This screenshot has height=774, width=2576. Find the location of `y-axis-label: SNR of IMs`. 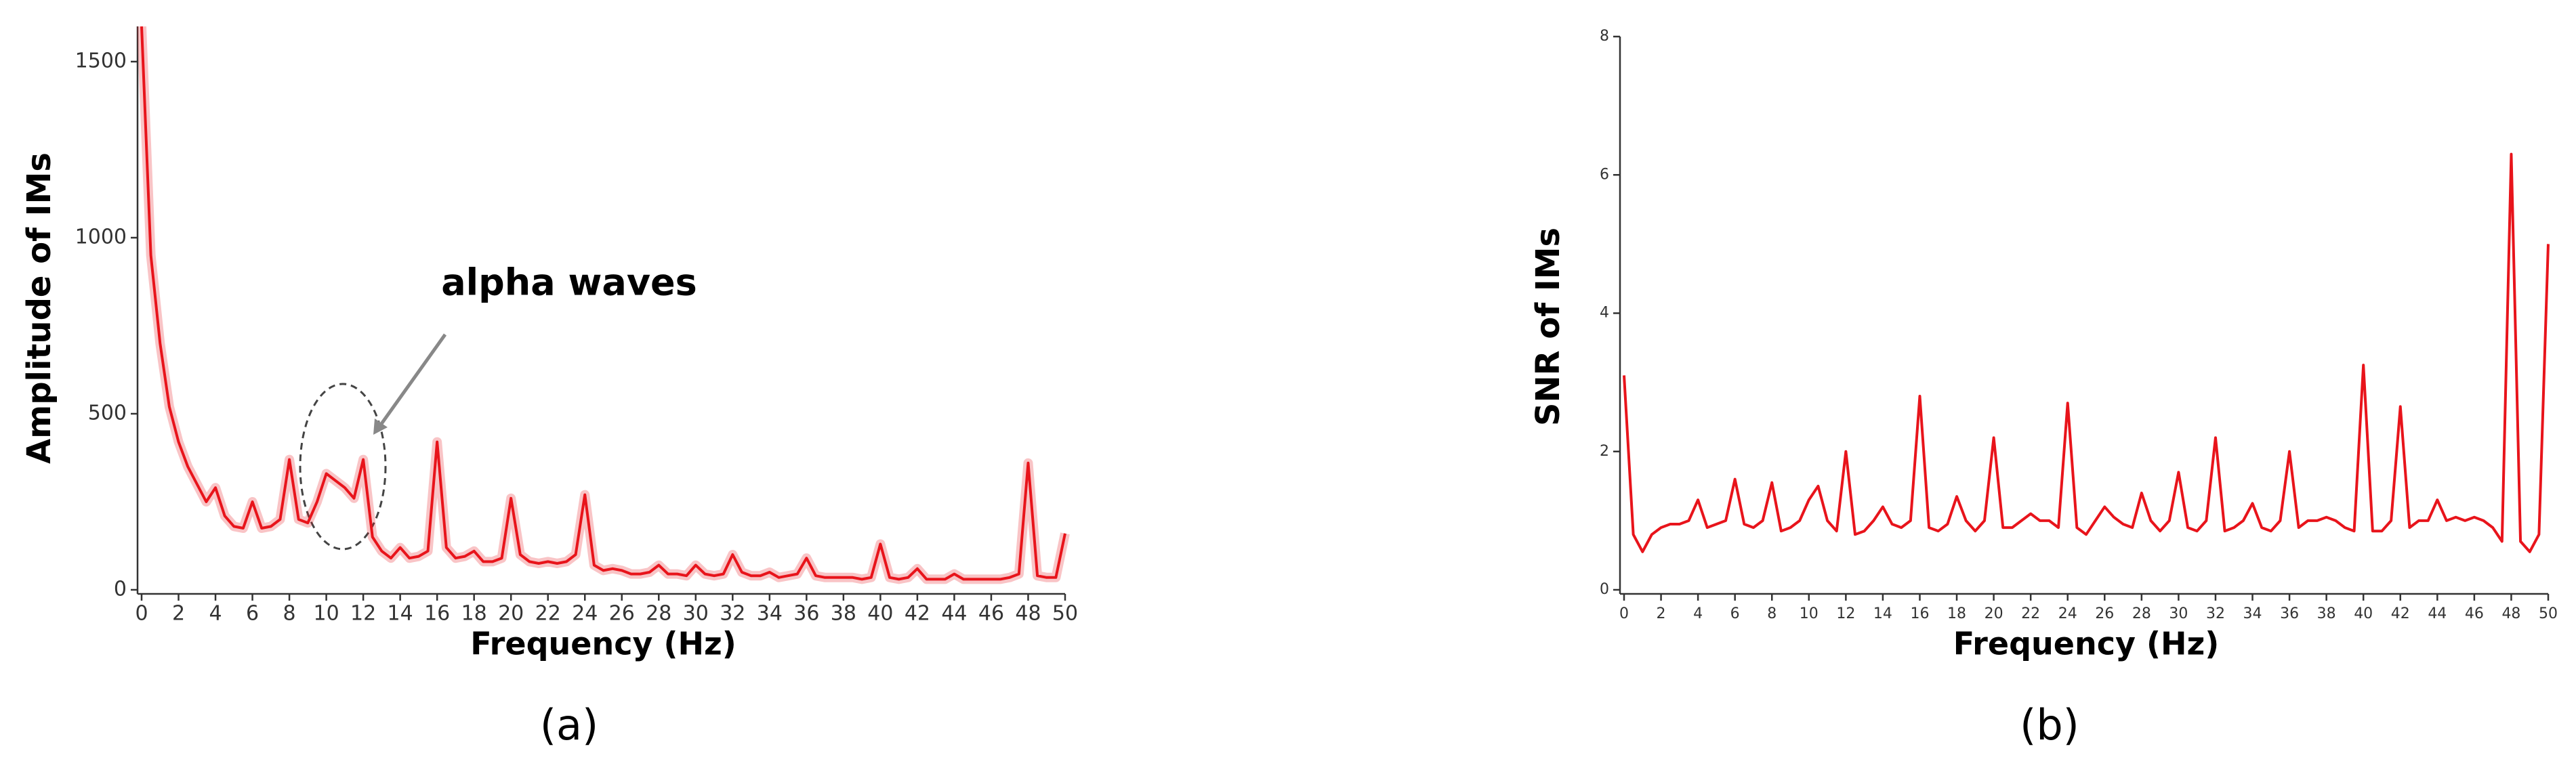

y-axis-label: SNR of IMs is located at coordinates (1548, 327).